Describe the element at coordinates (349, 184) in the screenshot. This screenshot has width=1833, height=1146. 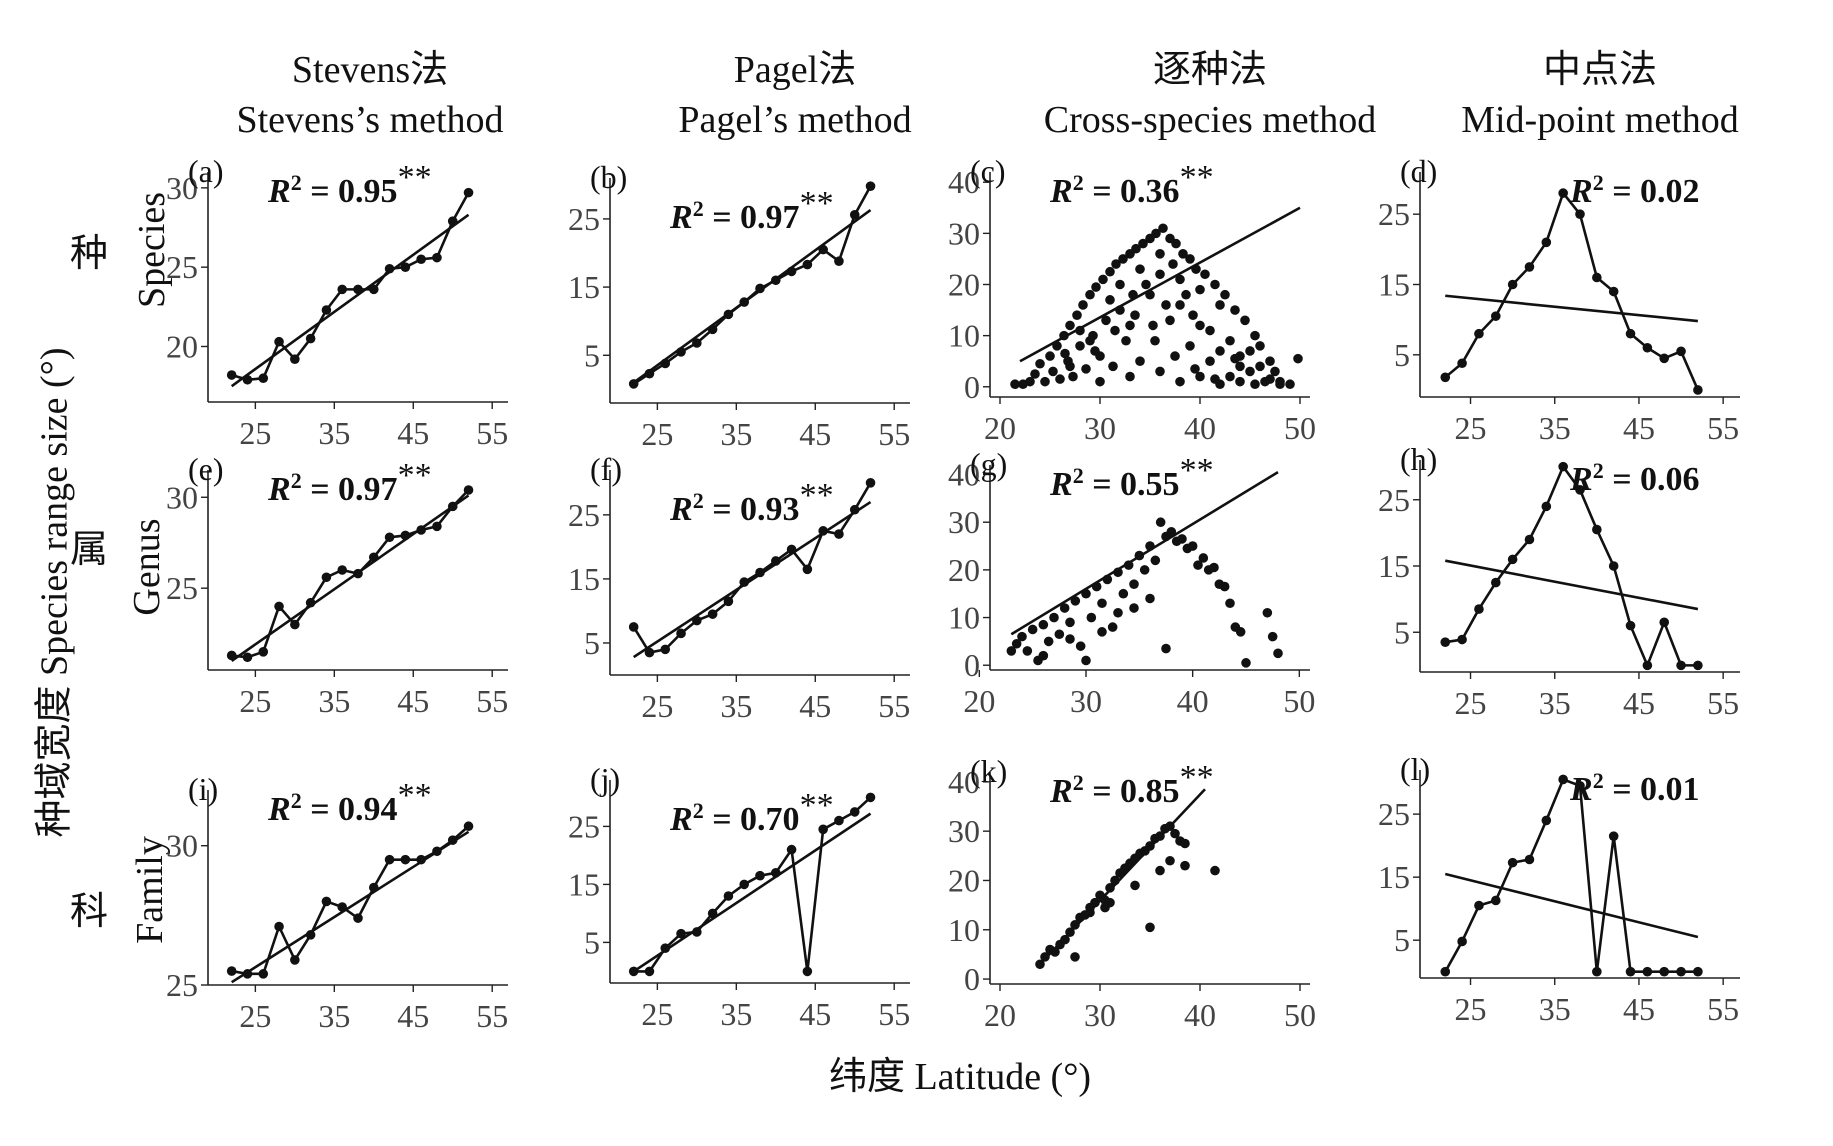
I see `r2-annotation: R2 = 0.95**` at that location.